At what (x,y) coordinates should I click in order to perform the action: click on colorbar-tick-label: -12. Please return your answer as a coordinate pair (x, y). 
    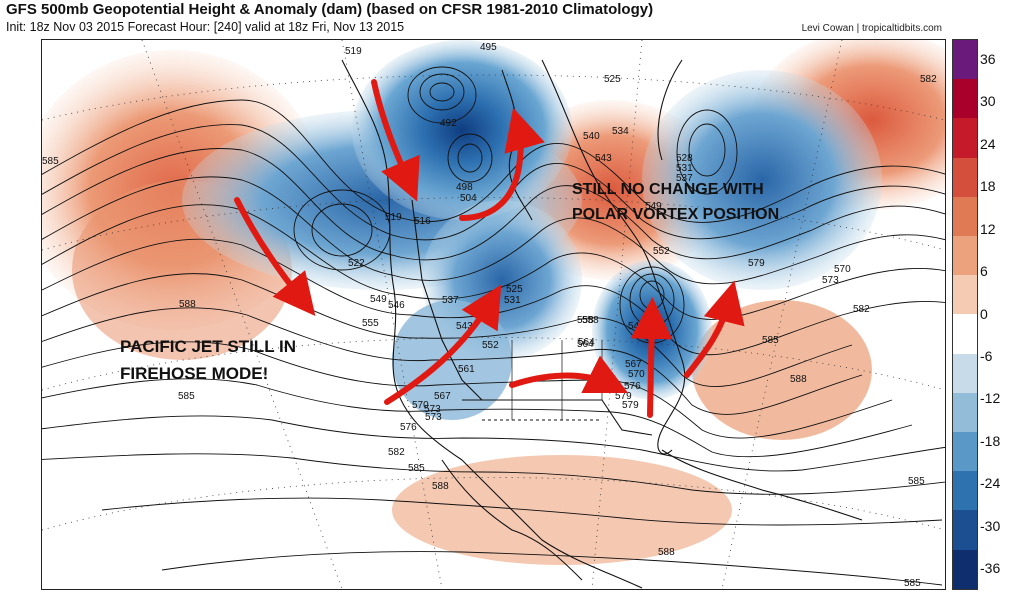
    Looking at the image, I should click on (990, 398).